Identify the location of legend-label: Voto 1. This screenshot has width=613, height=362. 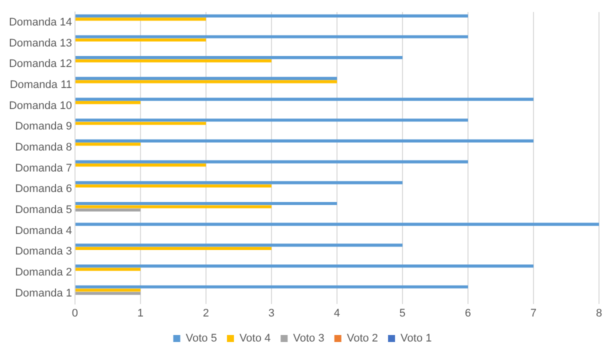
(416, 338).